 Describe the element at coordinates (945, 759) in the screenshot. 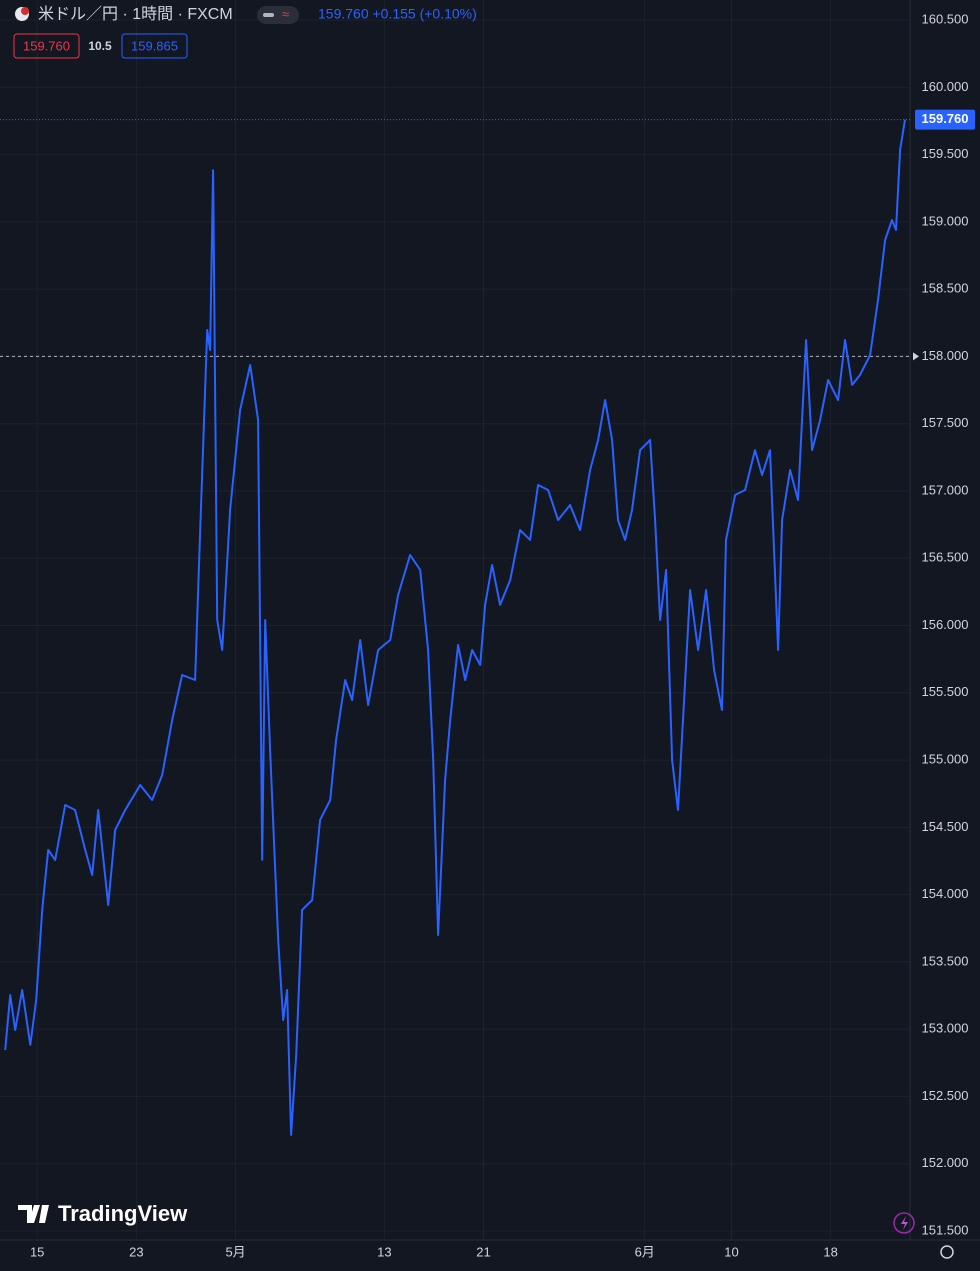

I see `y-tick-label: 155.000` at that location.